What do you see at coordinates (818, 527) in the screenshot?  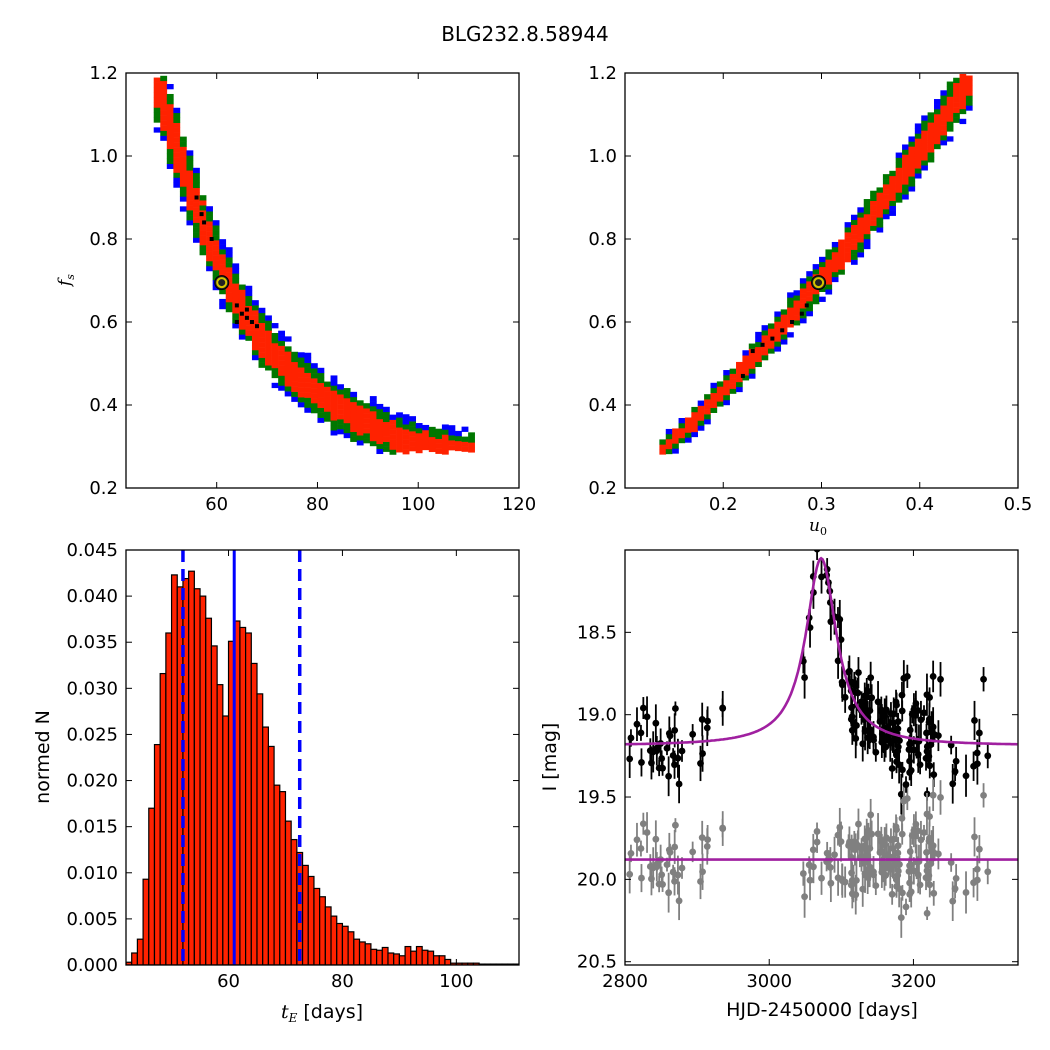 I see `u0-xlabel: u0` at bounding box center [818, 527].